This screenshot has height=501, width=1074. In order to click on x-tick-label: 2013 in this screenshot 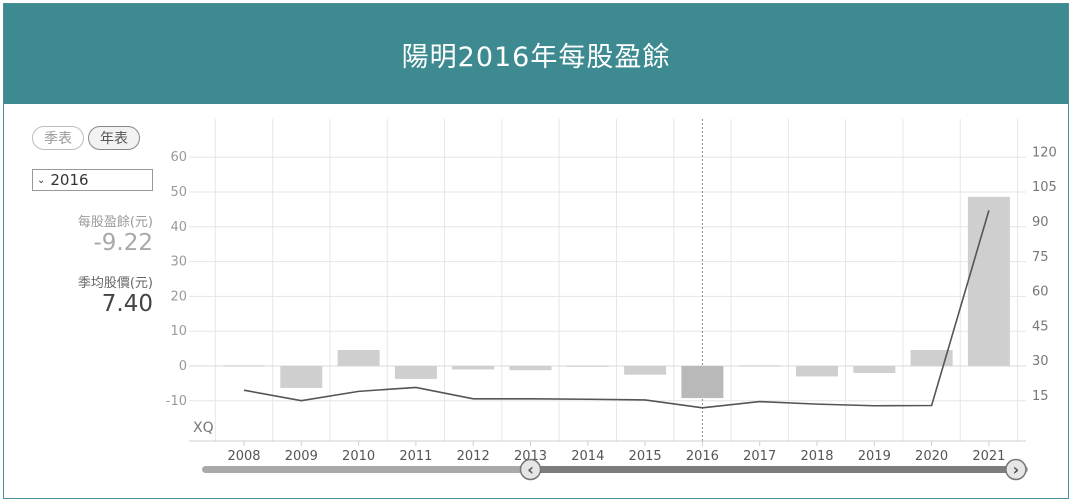, I will do `click(530, 456)`.